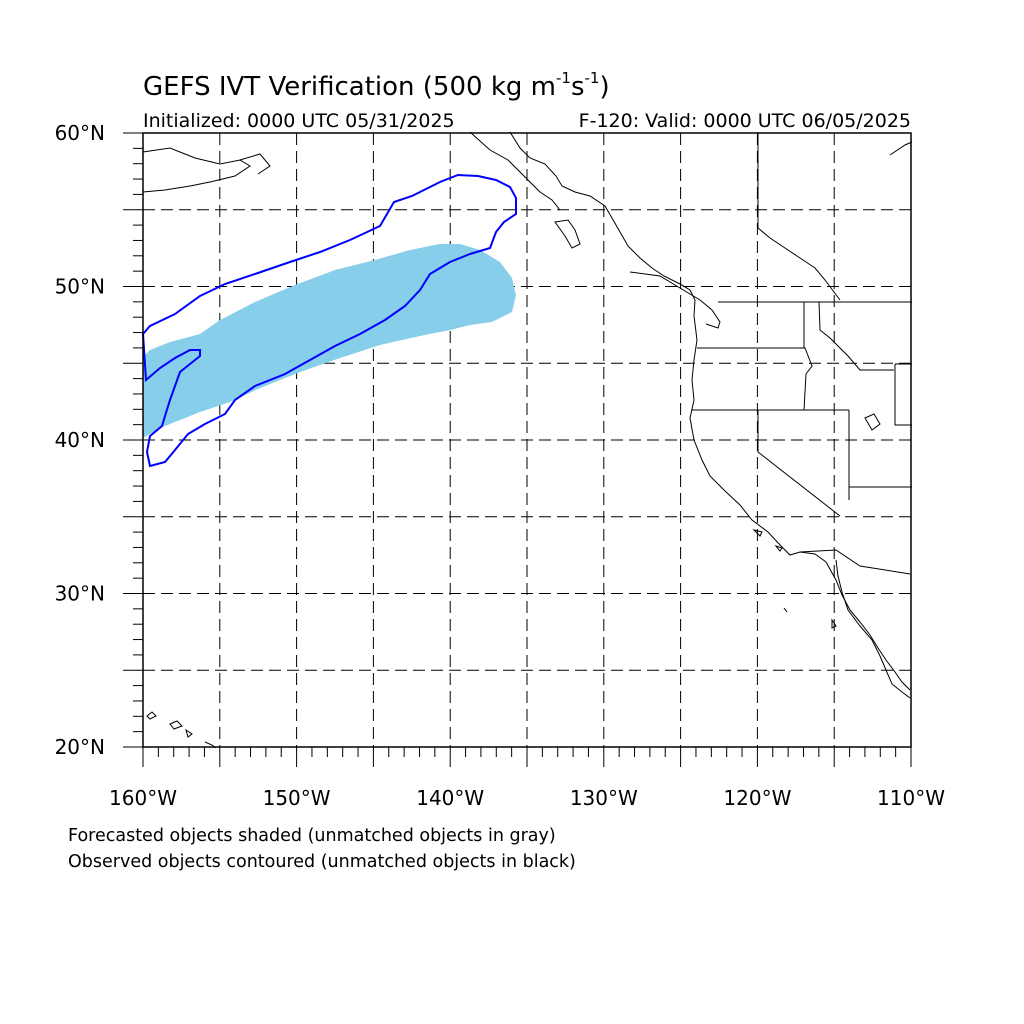 The image size is (1024, 1024). What do you see at coordinates (802, 353) in the screenshot?
I see `state-boundaries` at bounding box center [802, 353].